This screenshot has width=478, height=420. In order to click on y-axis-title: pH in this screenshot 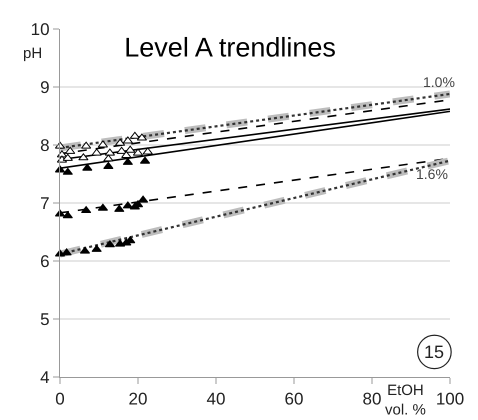, I will do `click(32, 53)`.